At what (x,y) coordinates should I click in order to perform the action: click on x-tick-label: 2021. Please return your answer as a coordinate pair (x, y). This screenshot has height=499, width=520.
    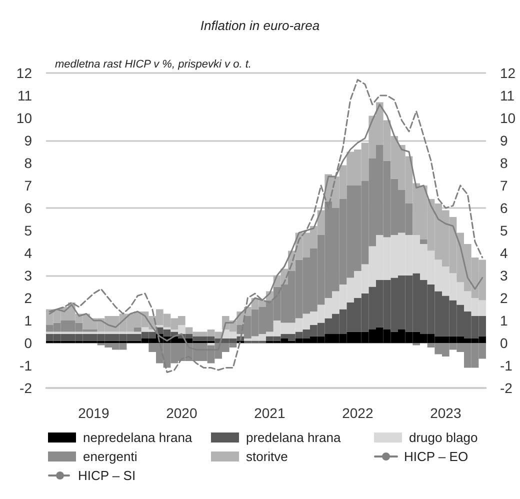
    Looking at the image, I should click on (270, 413).